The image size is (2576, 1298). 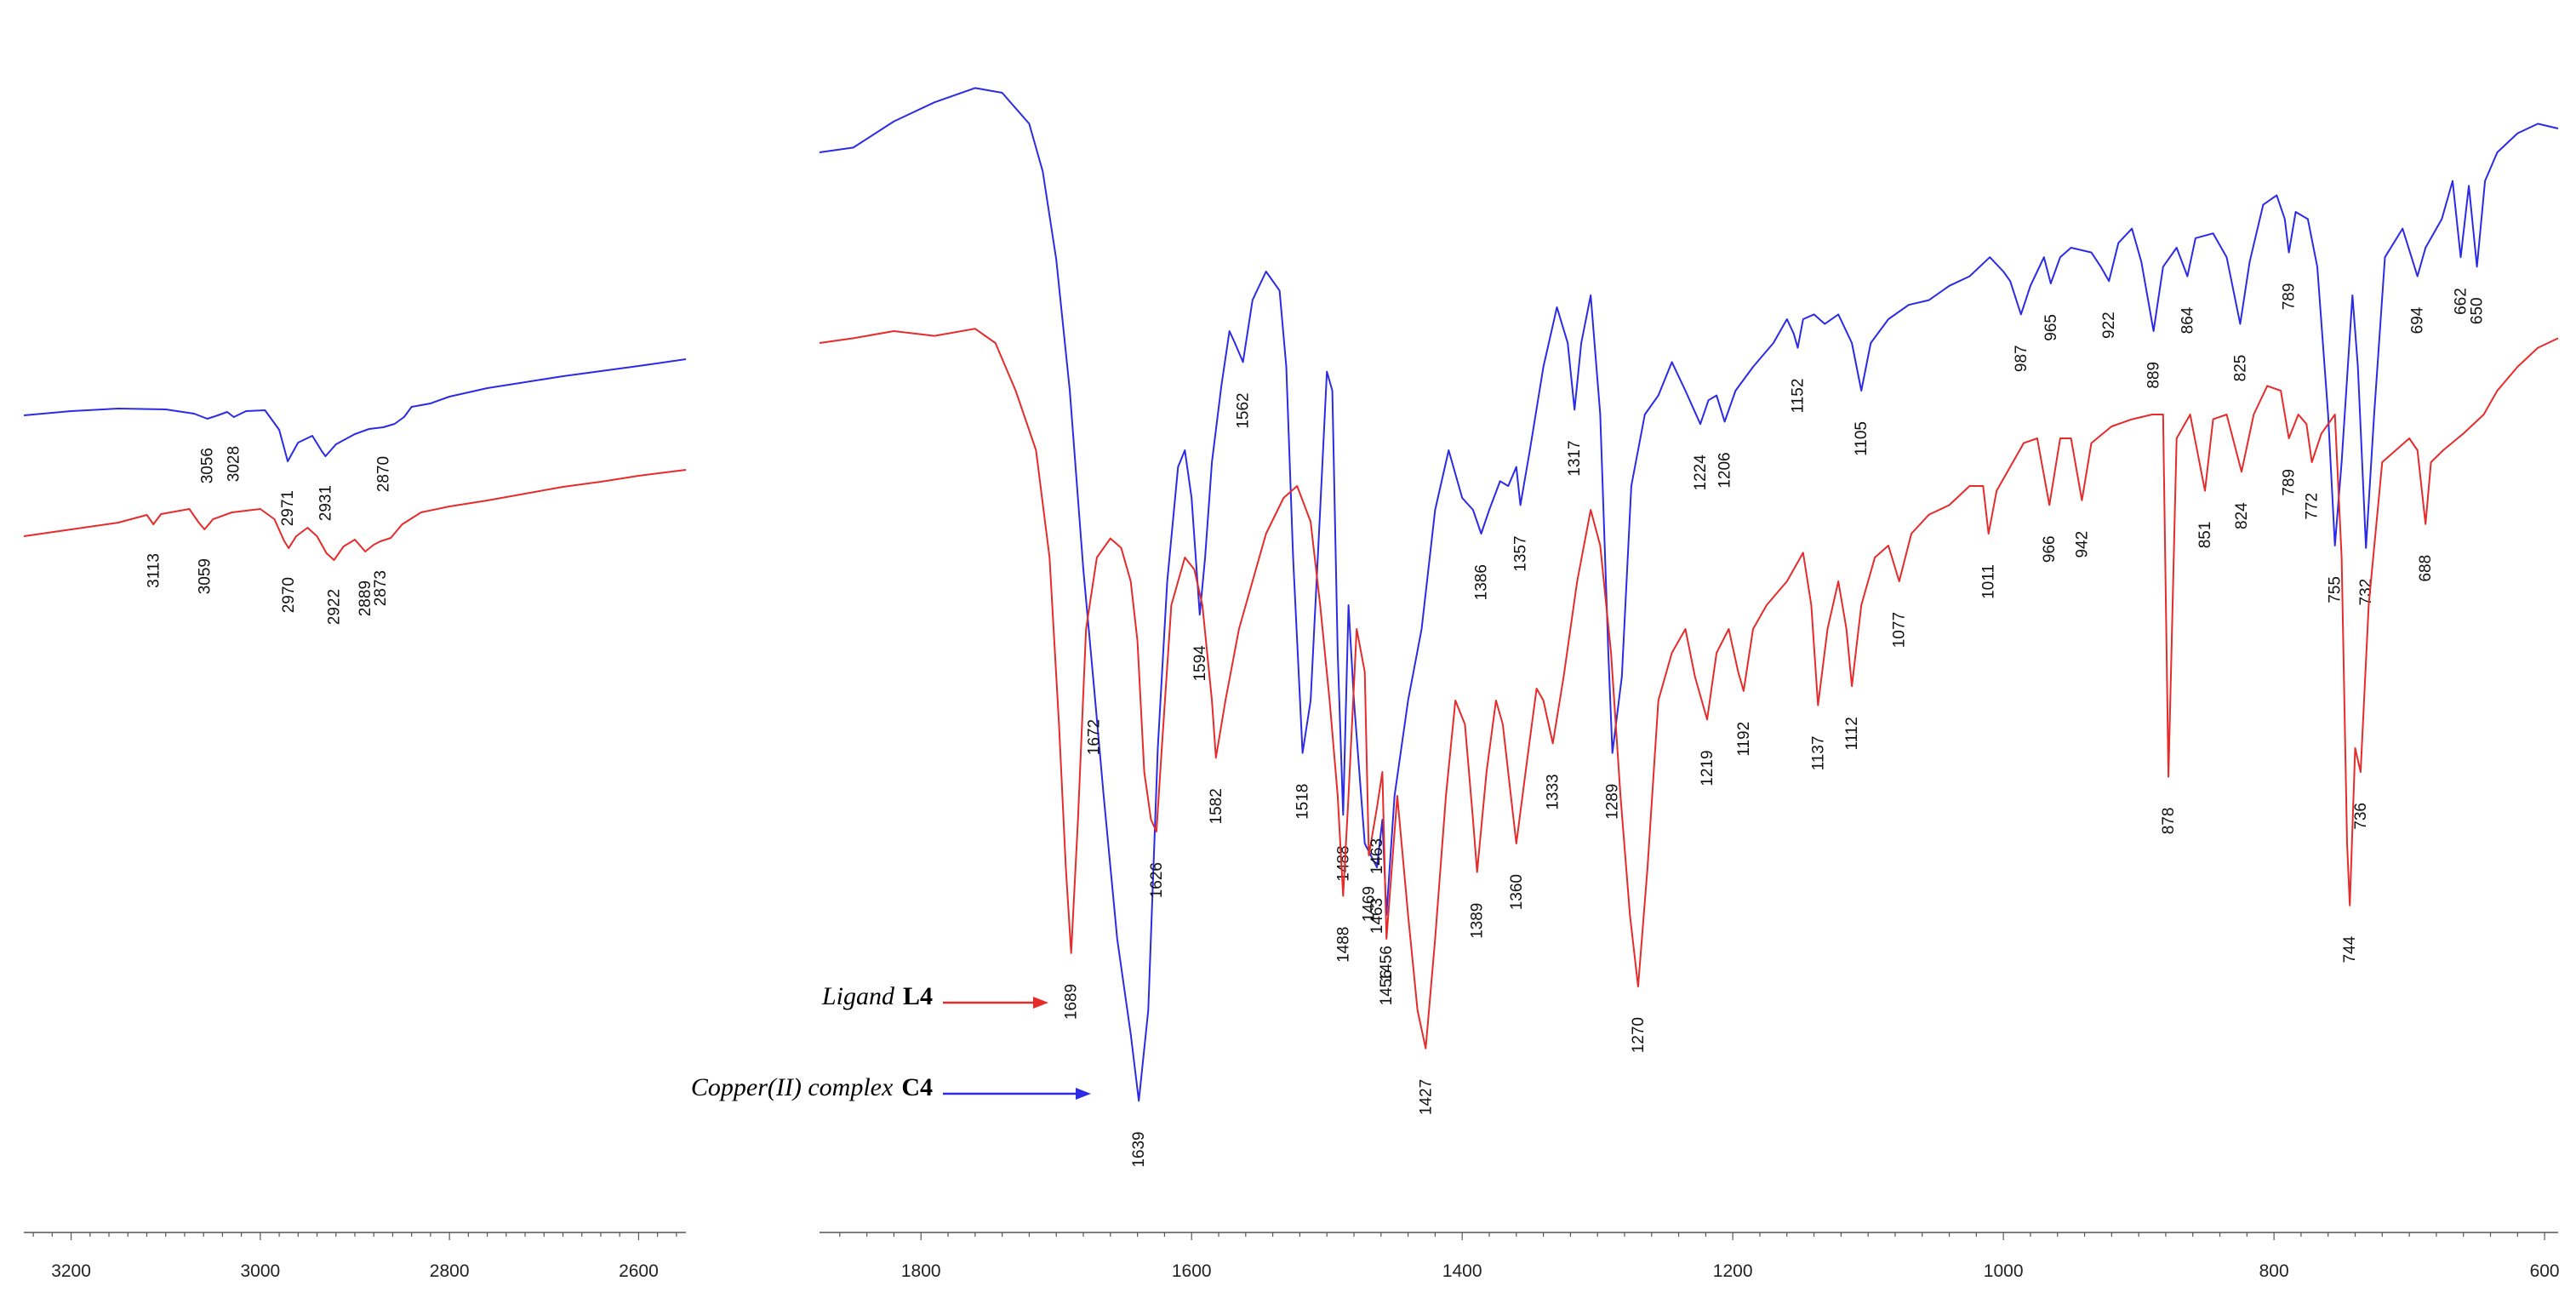 What do you see at coordinates (1072, 1002) in the screenshot?
I see `right-peak-label: 1689` at bounding box center [1072, 1002].